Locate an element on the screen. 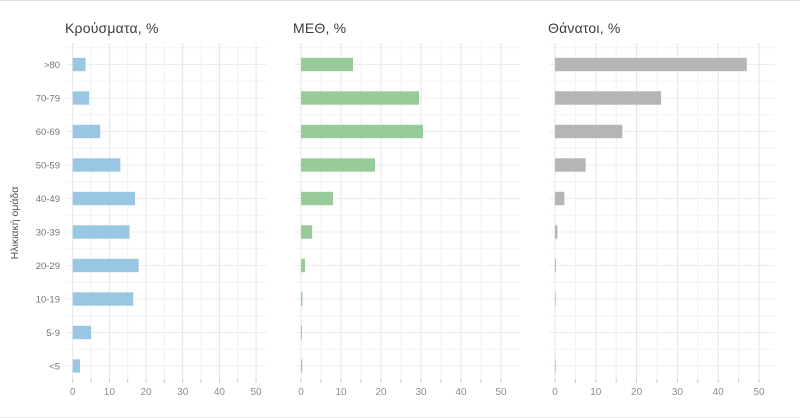 This screenshot has height=418, width=800. y-category-label: <5 is located at coordinates (54, 367).